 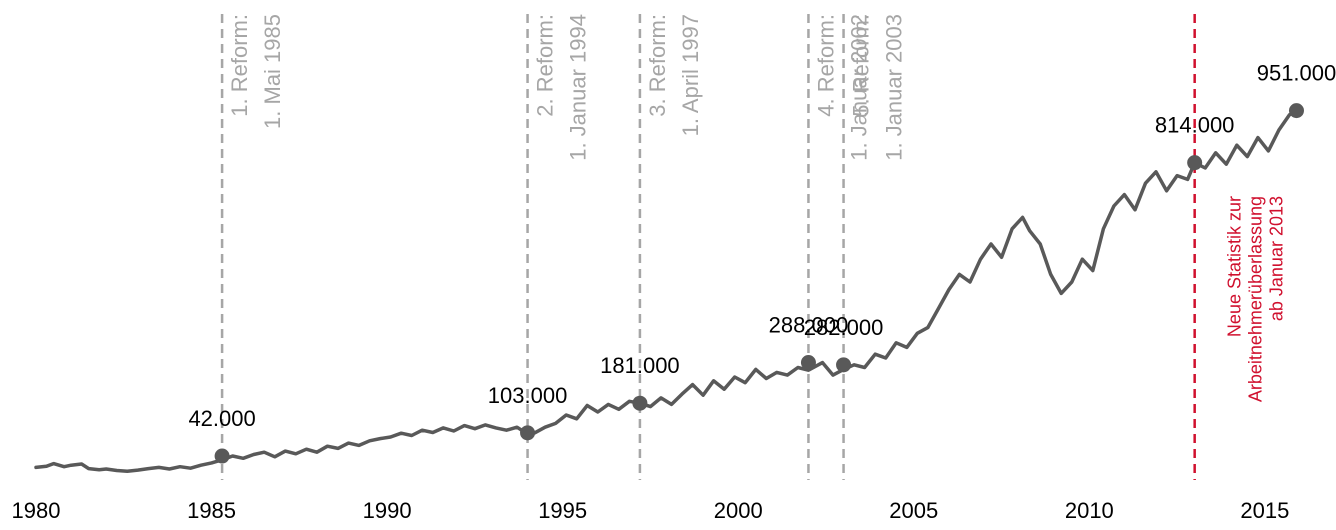 I want to click on x-tick-label: 2015, so click(x=1264, y=510).